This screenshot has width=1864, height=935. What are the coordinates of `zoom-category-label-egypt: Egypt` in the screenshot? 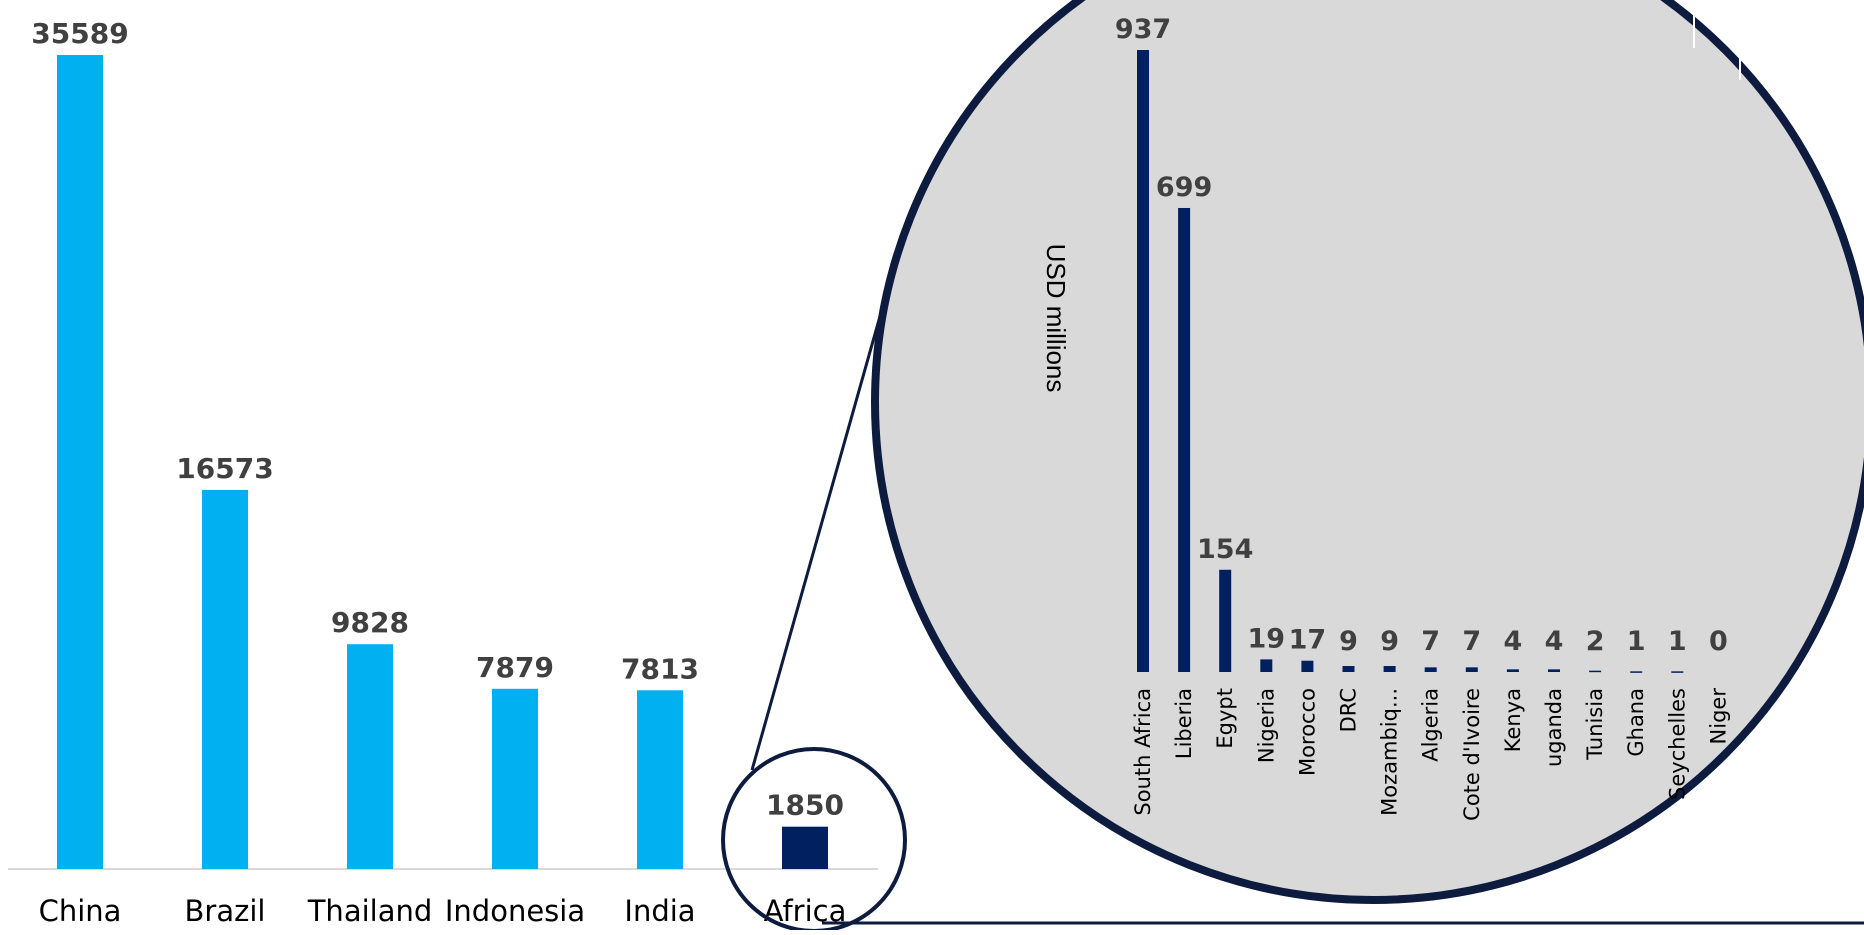 It's located at (1225, 718).